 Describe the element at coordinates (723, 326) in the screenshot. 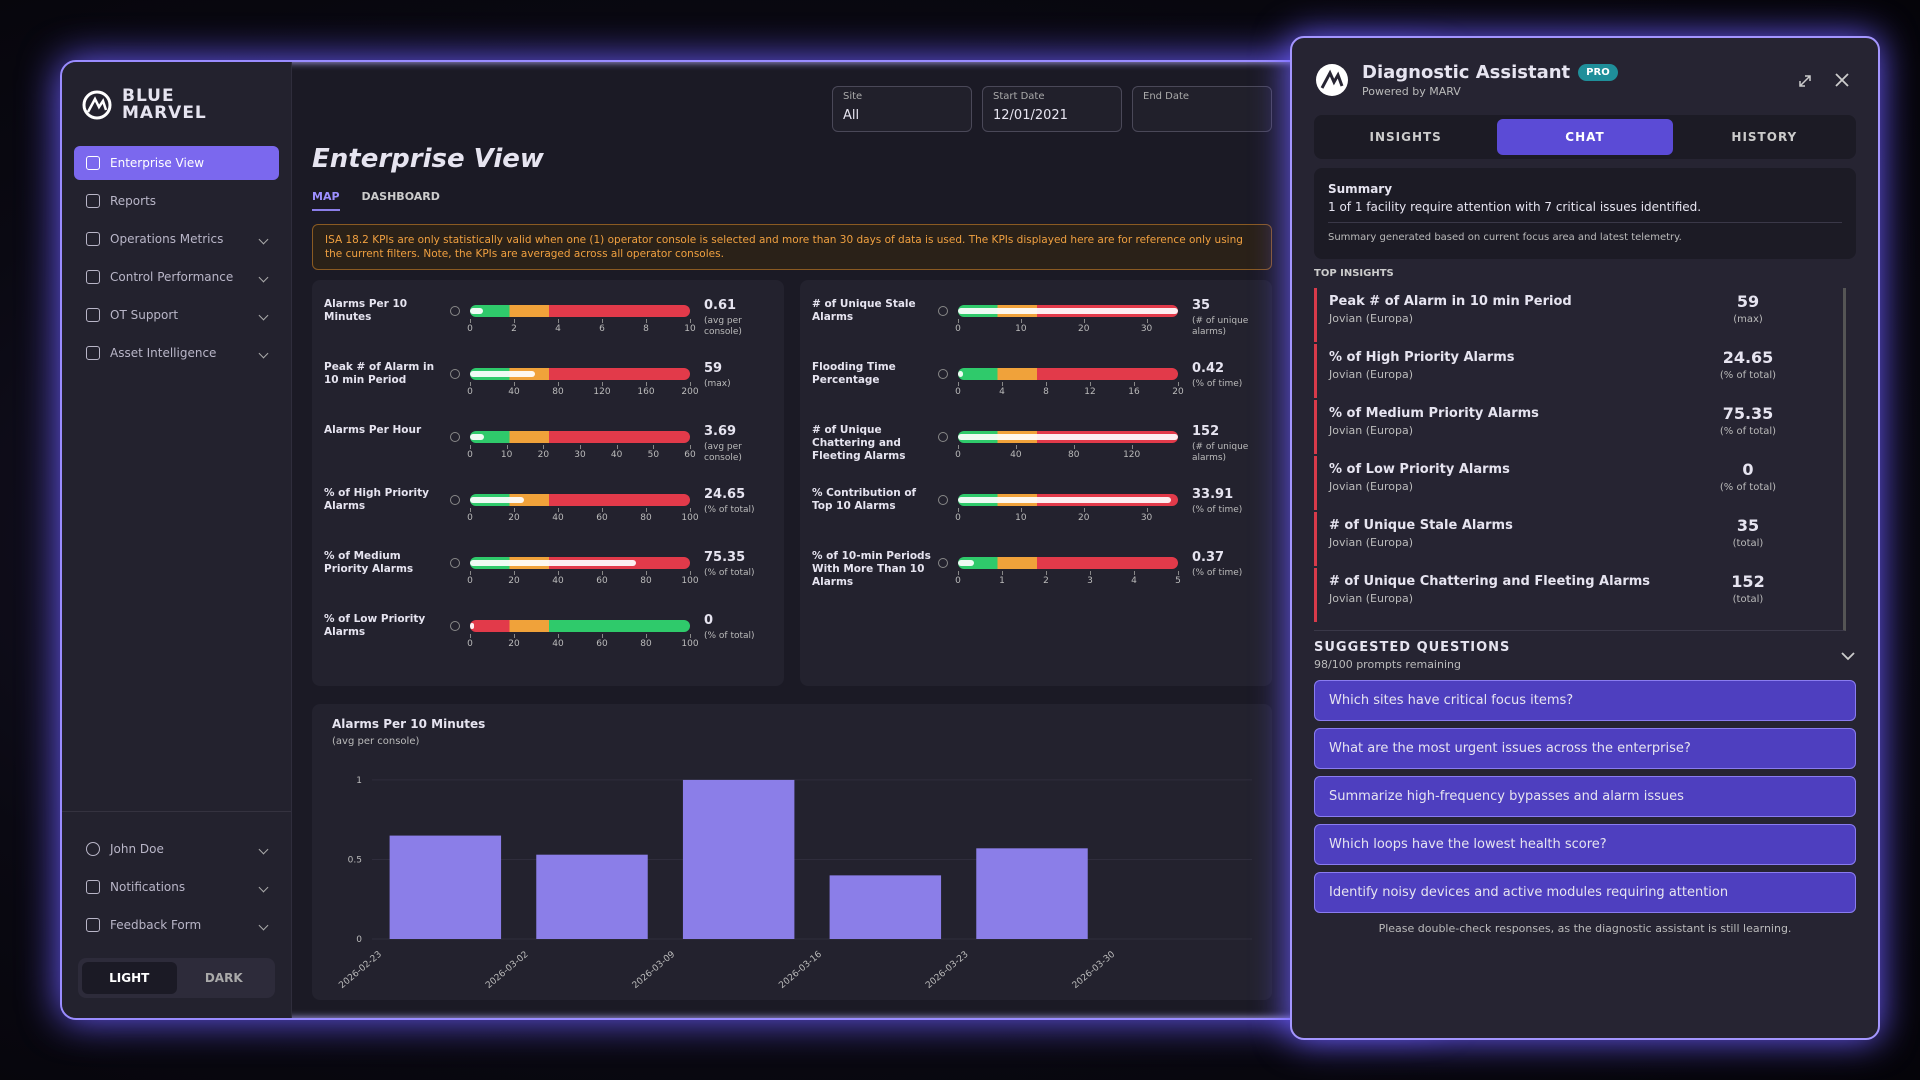

I see `kpi-unit: (avg per console)` at that location.